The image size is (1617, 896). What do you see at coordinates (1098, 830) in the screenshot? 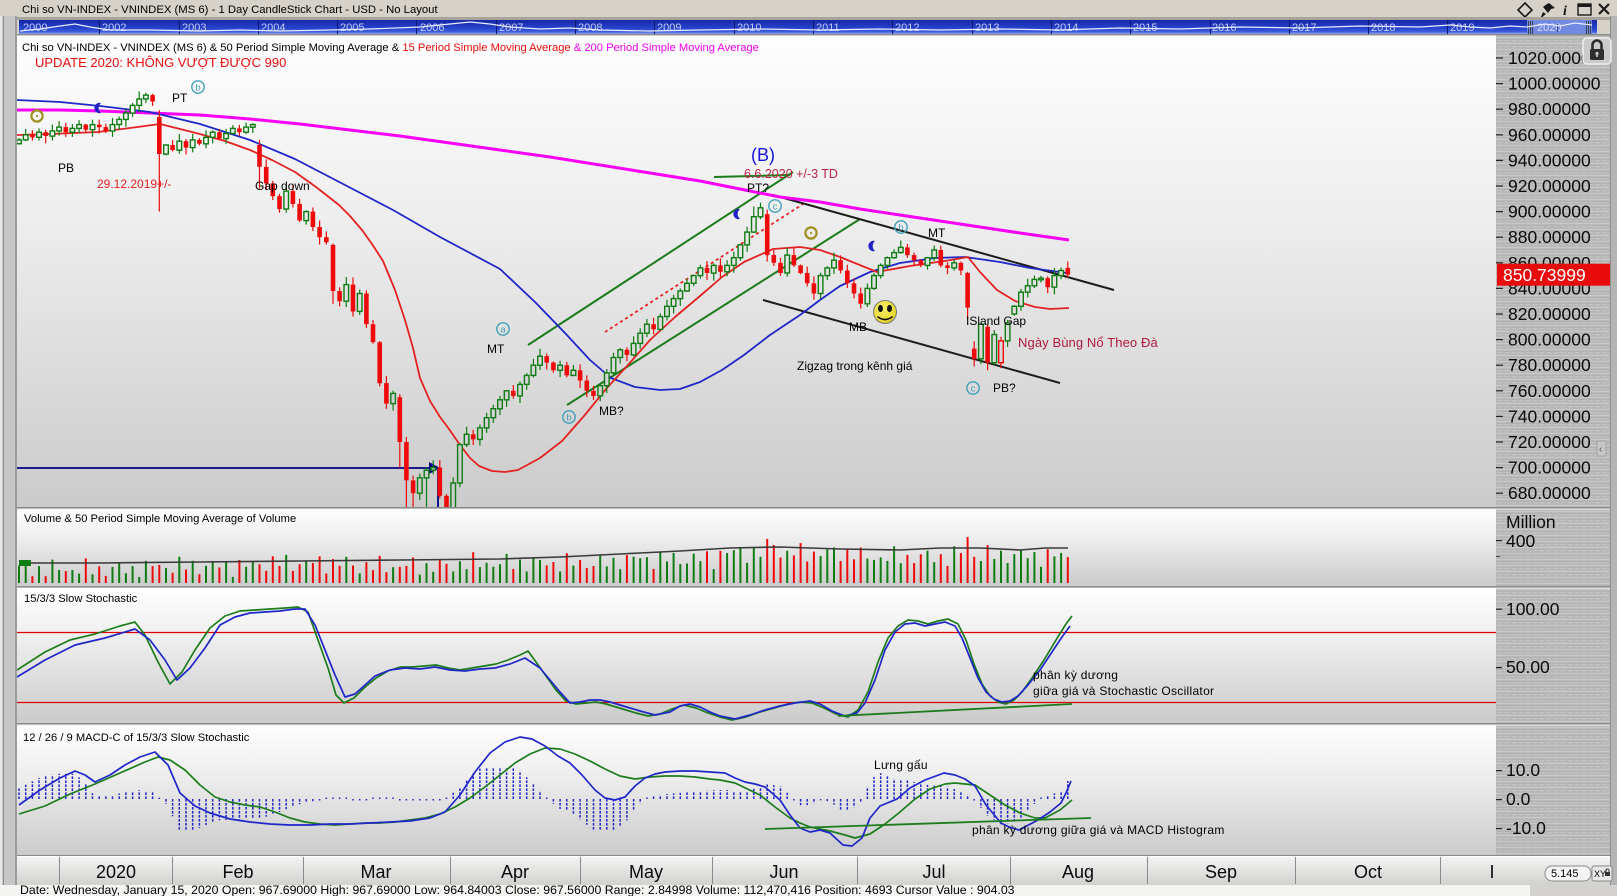
I see `svg-text:phân kỳ dương giữa giá và MACD: phân kỳ dương giữa giá và MACD Histogram` at bounding box center [1098, 830].